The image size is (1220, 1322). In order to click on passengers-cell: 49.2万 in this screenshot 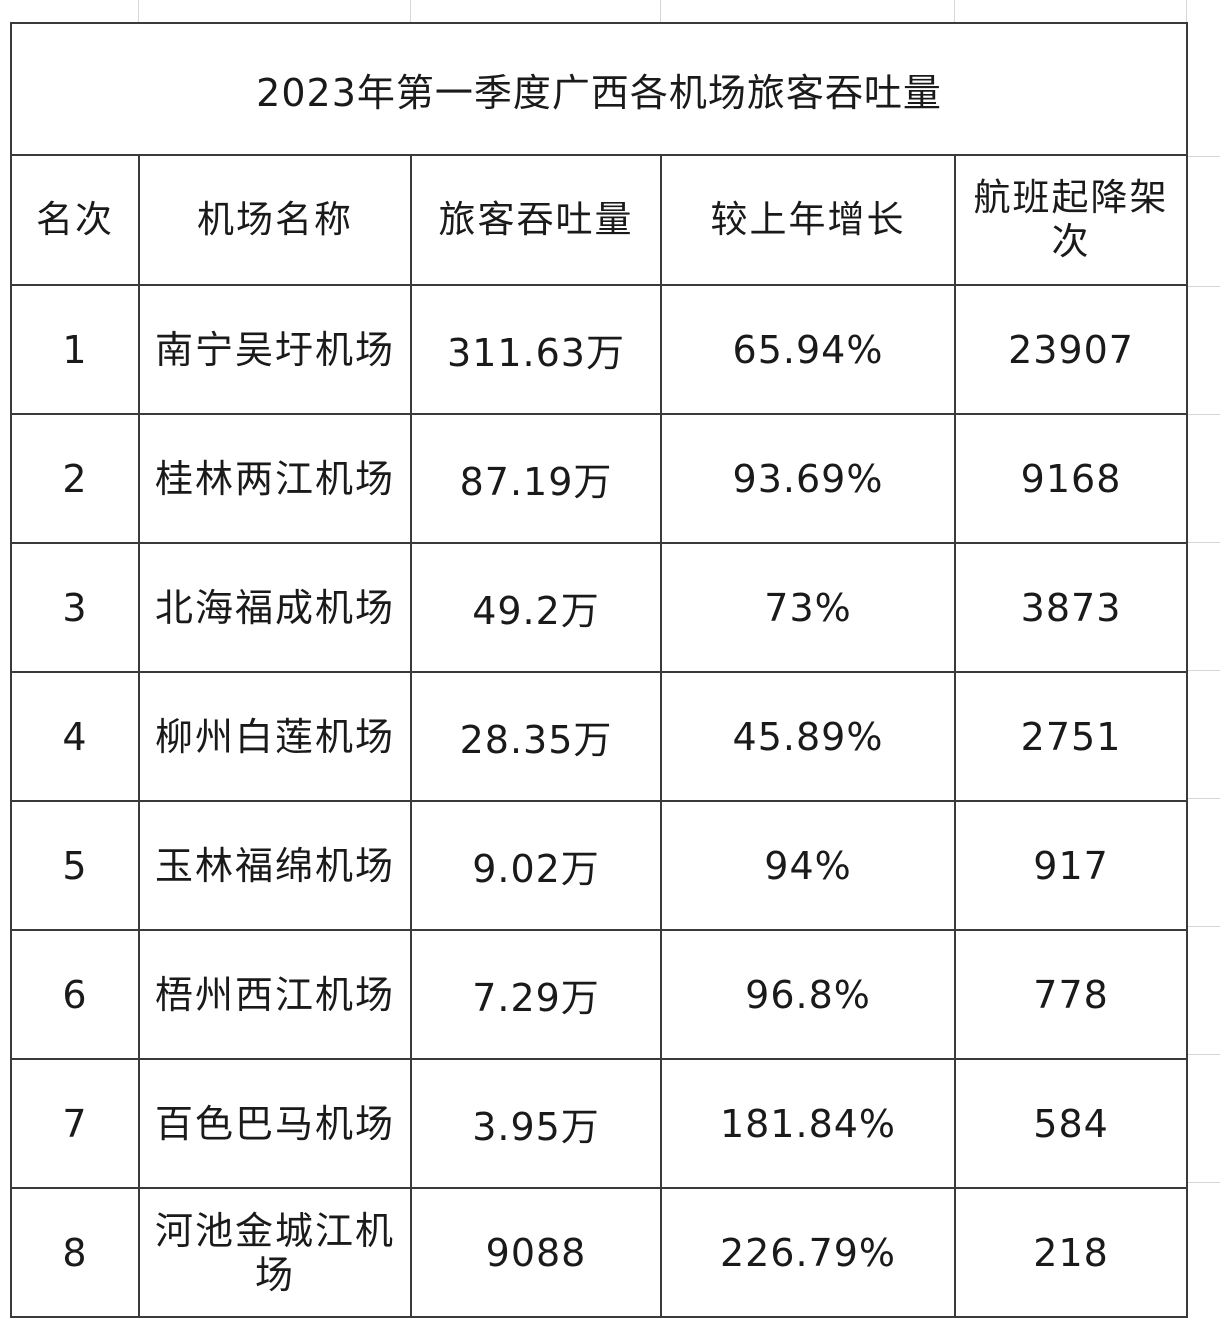, I will do `click(536, 607)`.